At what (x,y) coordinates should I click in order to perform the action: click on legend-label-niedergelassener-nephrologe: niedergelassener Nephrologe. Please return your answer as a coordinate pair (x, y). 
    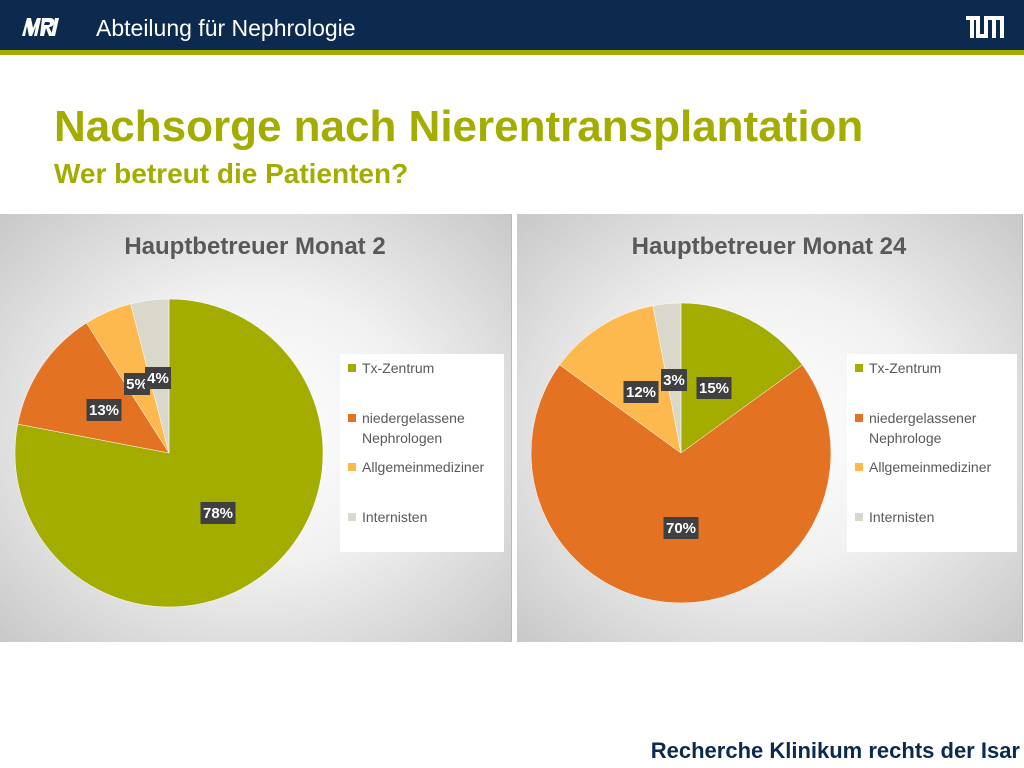
    Looking at the image, I should click on (923, 428).